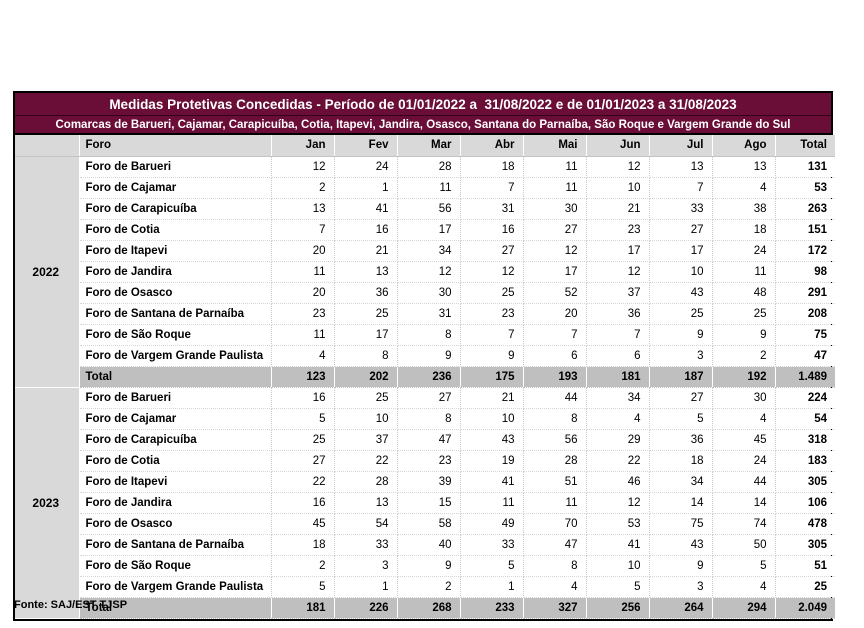  I want to click on month-value-cell: 24, so click(744, 461).